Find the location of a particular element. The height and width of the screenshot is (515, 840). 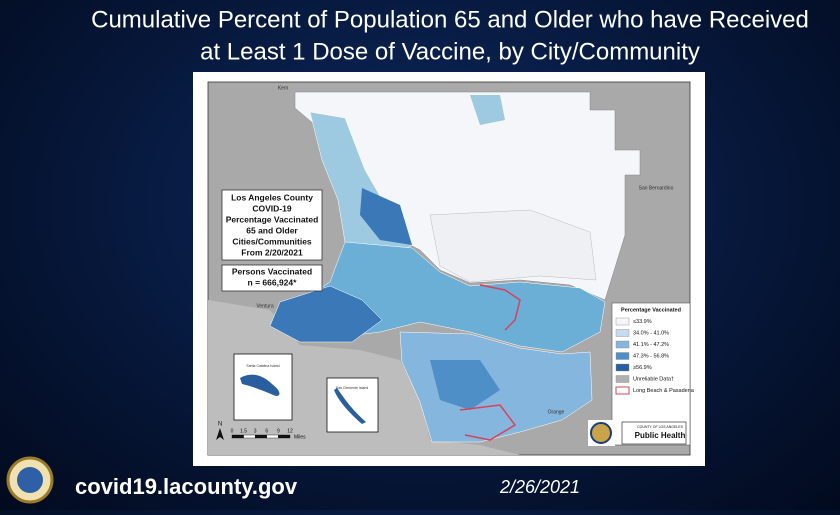

legend-label: Unreliable Data† is located at coordinates (653, 379).